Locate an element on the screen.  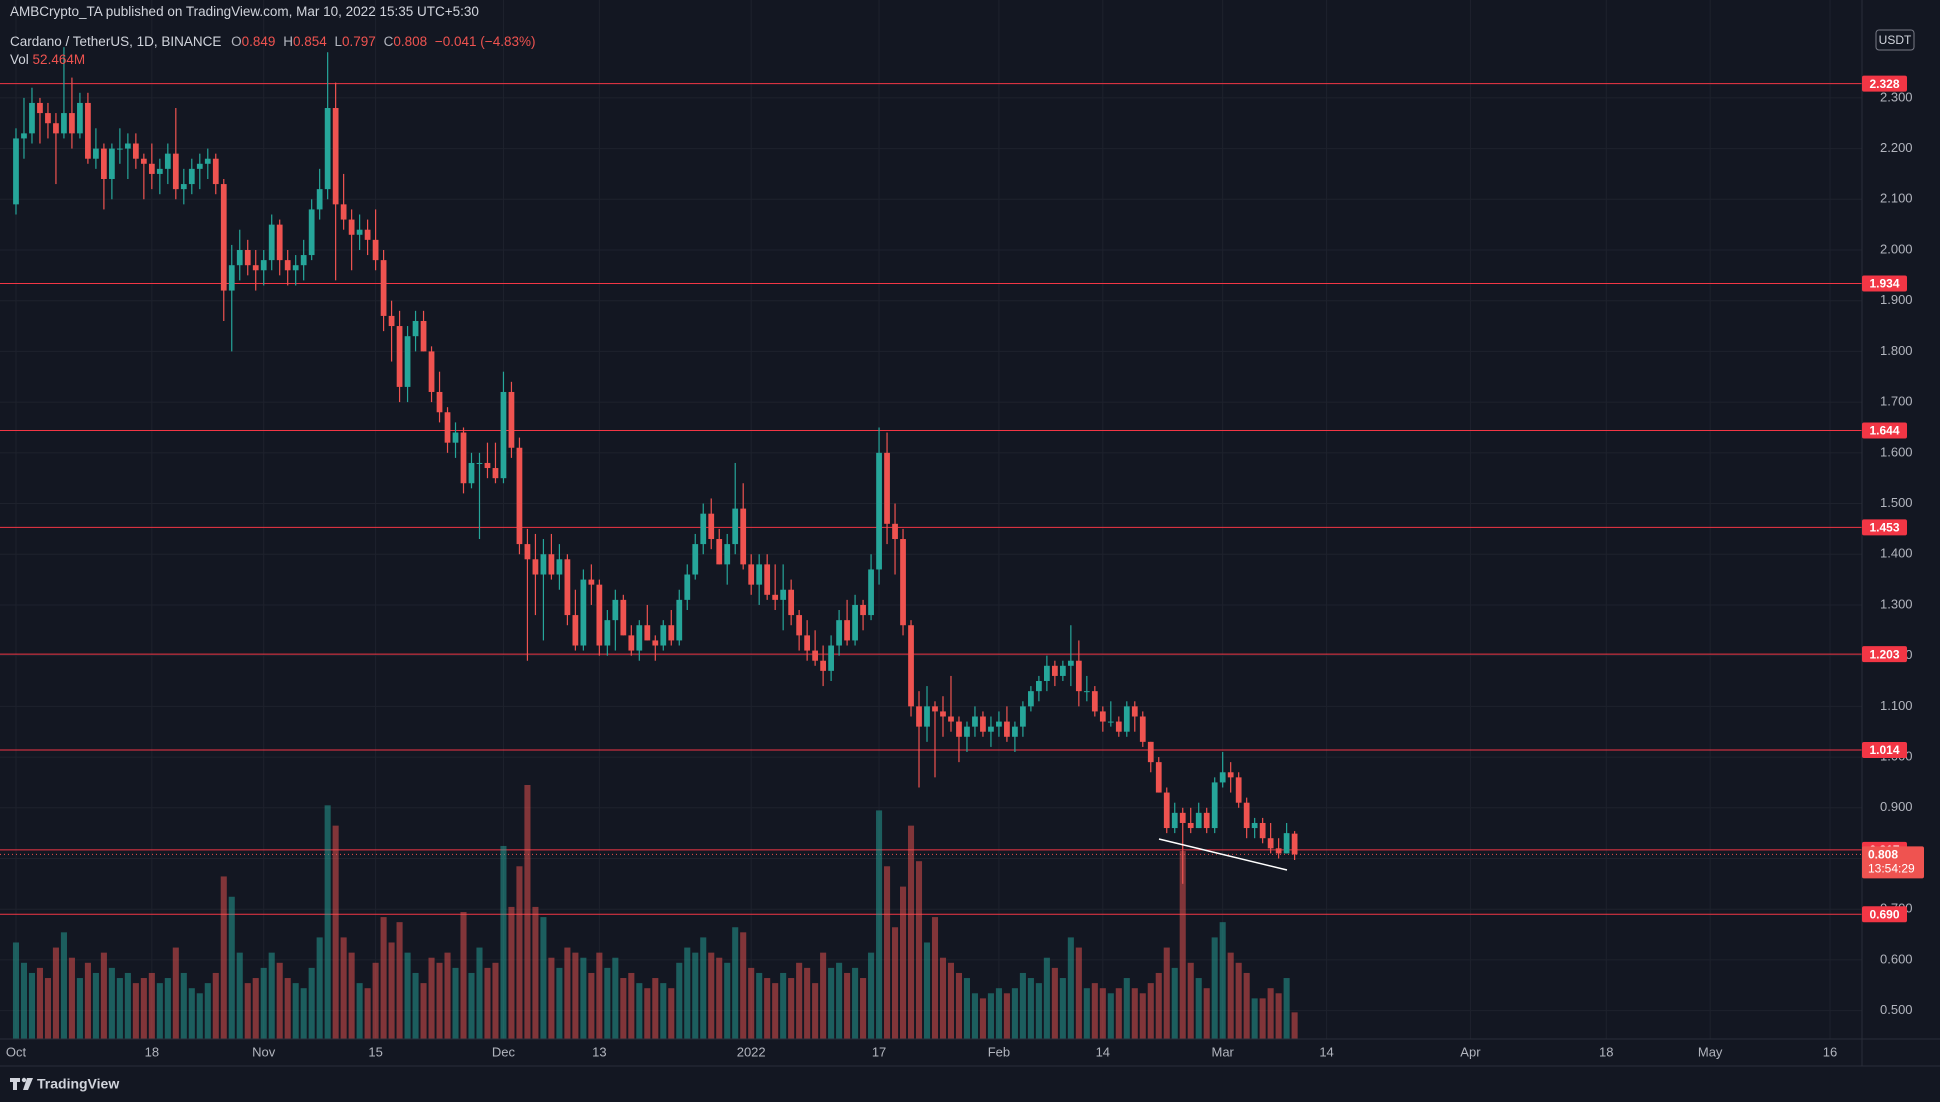
x-tick-label: 18 is located at coordinates (152, 1051).